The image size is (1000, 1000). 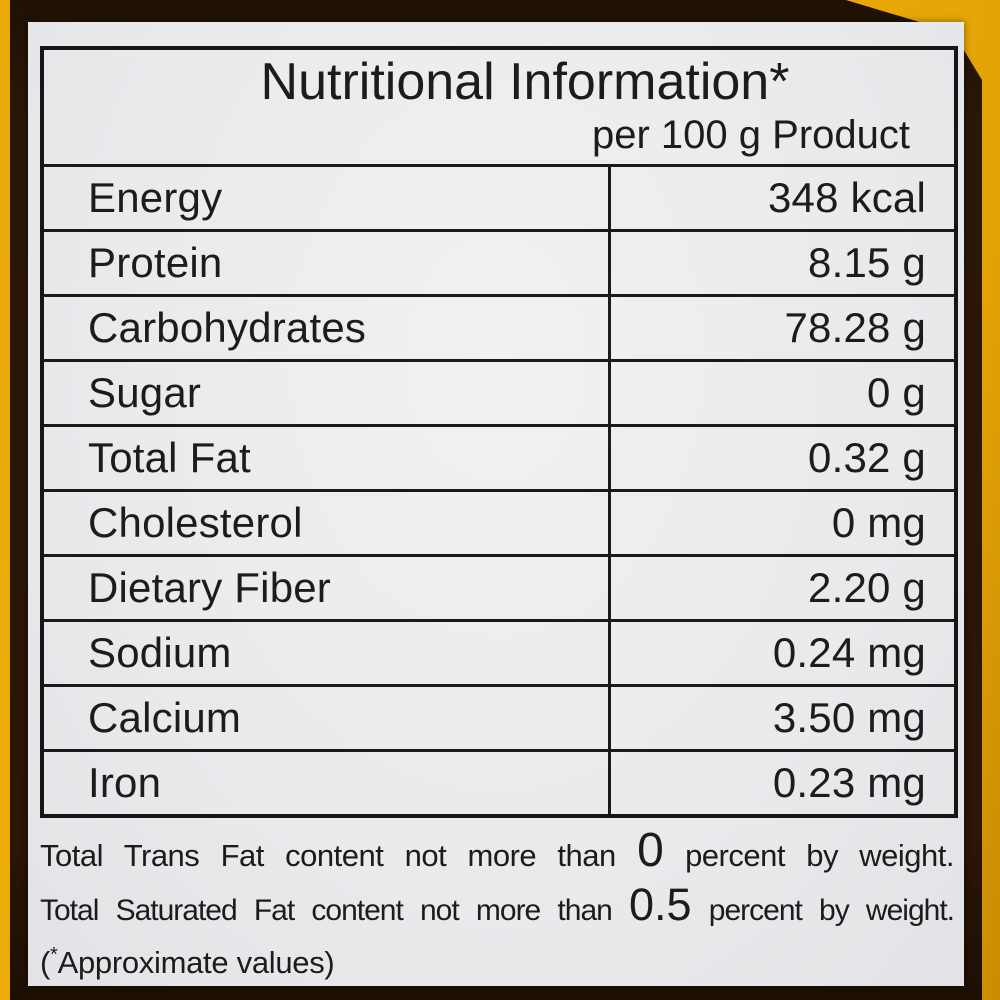 I want to click on table-row-sugar: Sugar 0 g, so click(x=499, y=391).